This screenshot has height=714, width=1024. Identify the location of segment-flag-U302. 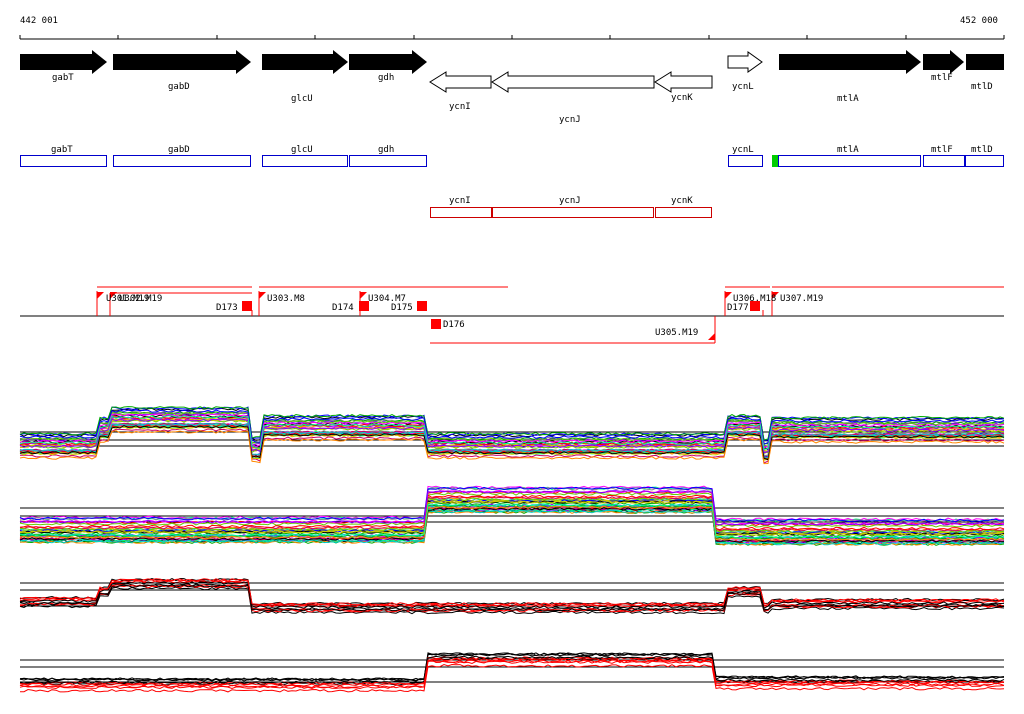
(113, 295).